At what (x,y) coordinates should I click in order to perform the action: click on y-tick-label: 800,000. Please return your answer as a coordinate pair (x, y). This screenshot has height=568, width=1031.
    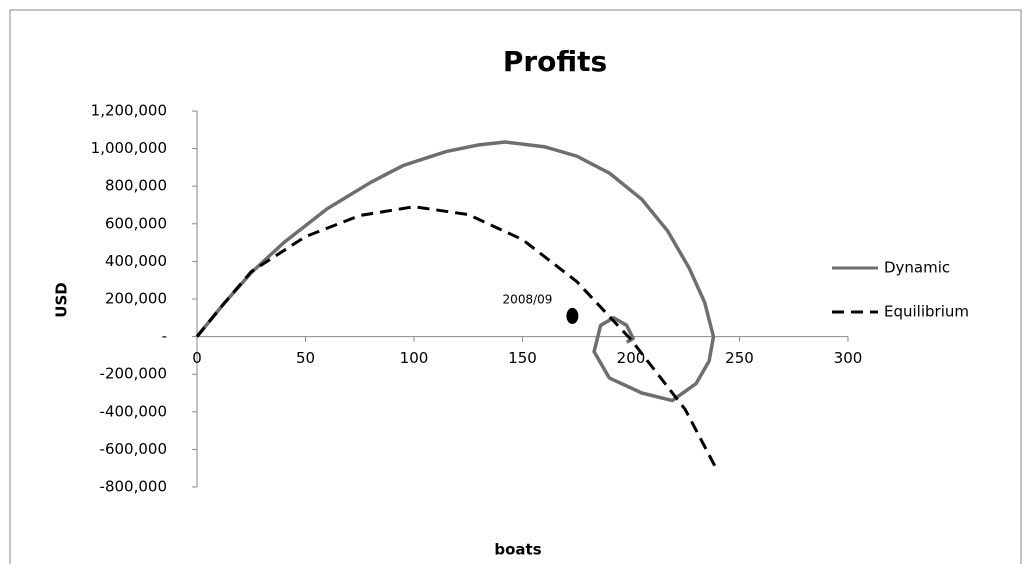
    Looking at the image, I should click on (136, 186).